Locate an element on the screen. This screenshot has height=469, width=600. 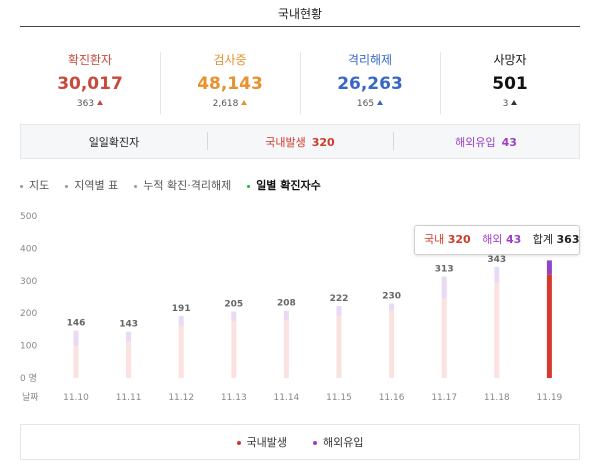
bar-total-label: 205 is located at coordinates (233, 305).